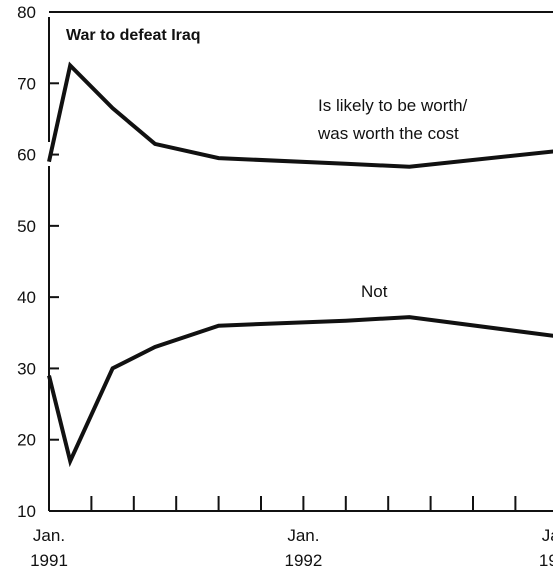  I want to click on x-axis-ticks, so click(282, 503).